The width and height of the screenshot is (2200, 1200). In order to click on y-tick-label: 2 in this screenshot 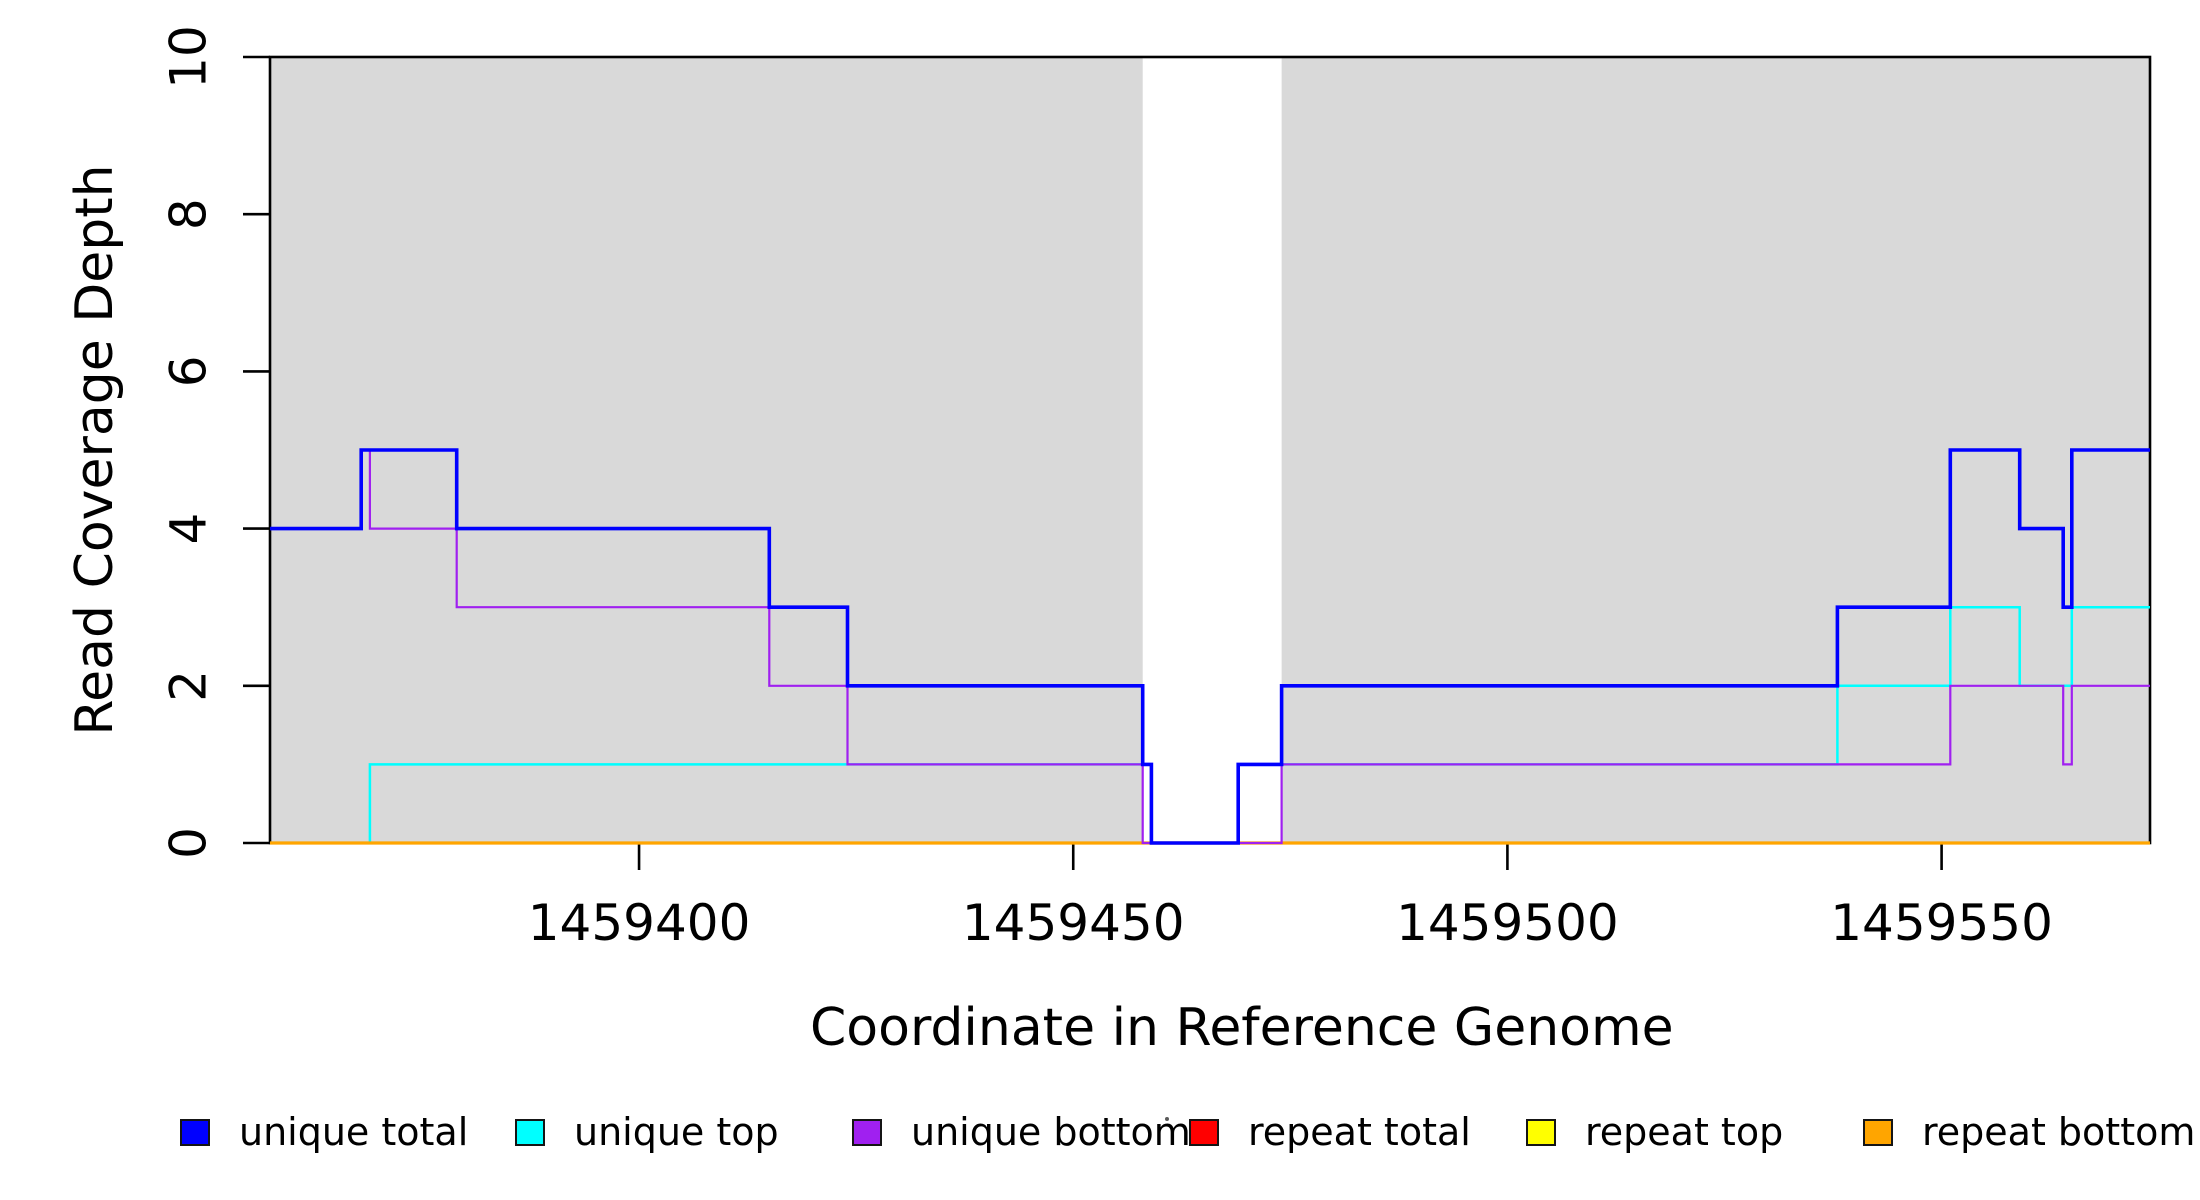, I will do `click(189, 686)`.